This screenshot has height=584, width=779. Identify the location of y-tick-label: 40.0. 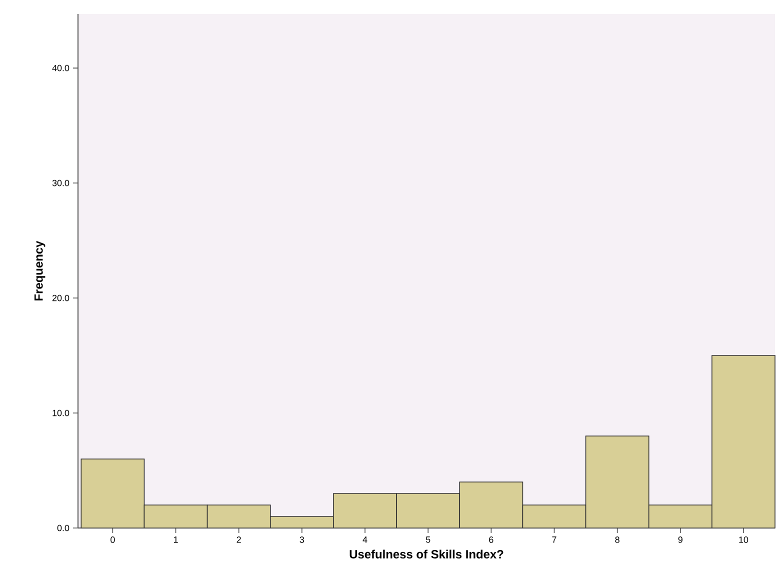
(61, 68).